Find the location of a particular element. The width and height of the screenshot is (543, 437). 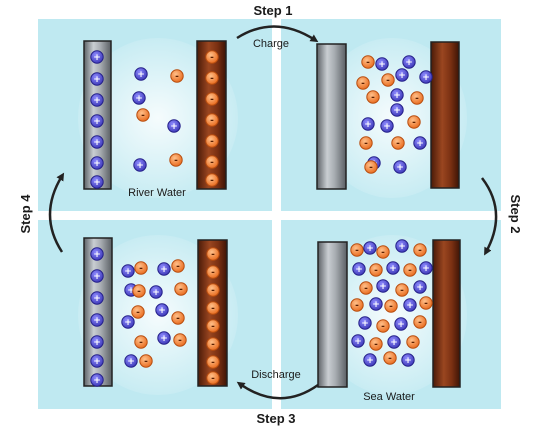

step3-label: Step 3 is located at coordinates (275, 418).